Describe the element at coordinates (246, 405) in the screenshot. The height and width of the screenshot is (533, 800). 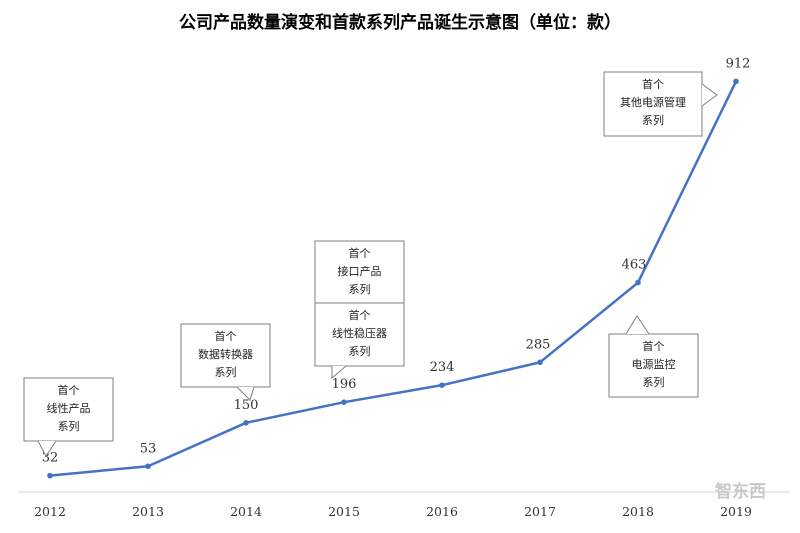
I see `value-label: 150` at that location.